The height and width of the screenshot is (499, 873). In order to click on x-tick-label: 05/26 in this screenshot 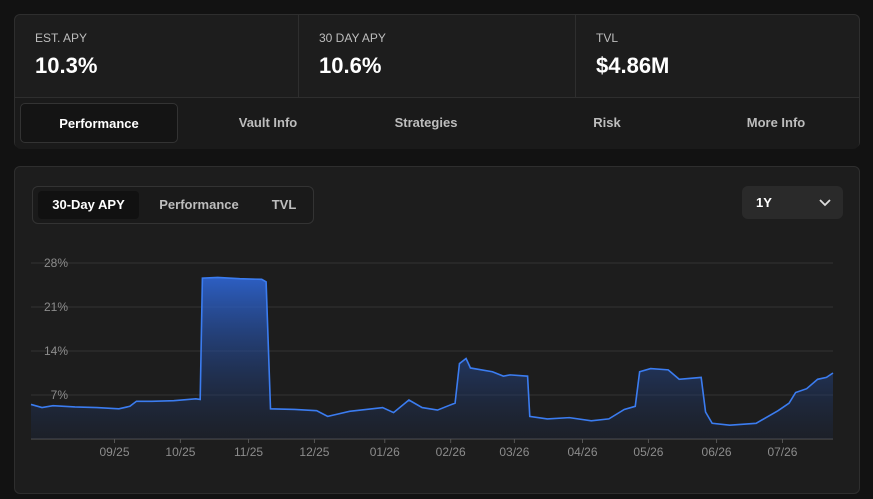, I will do `click(648, 452)`.